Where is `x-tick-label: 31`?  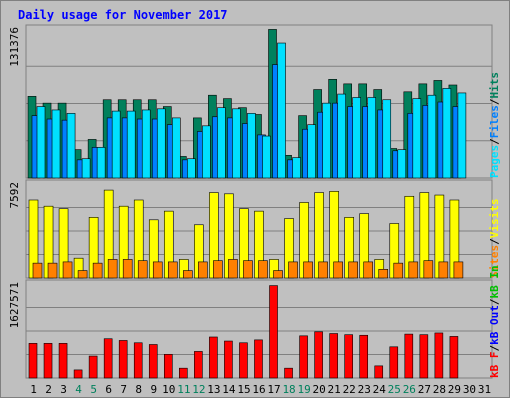
x-tick-label: 31 is located at coordinates (484, 389).